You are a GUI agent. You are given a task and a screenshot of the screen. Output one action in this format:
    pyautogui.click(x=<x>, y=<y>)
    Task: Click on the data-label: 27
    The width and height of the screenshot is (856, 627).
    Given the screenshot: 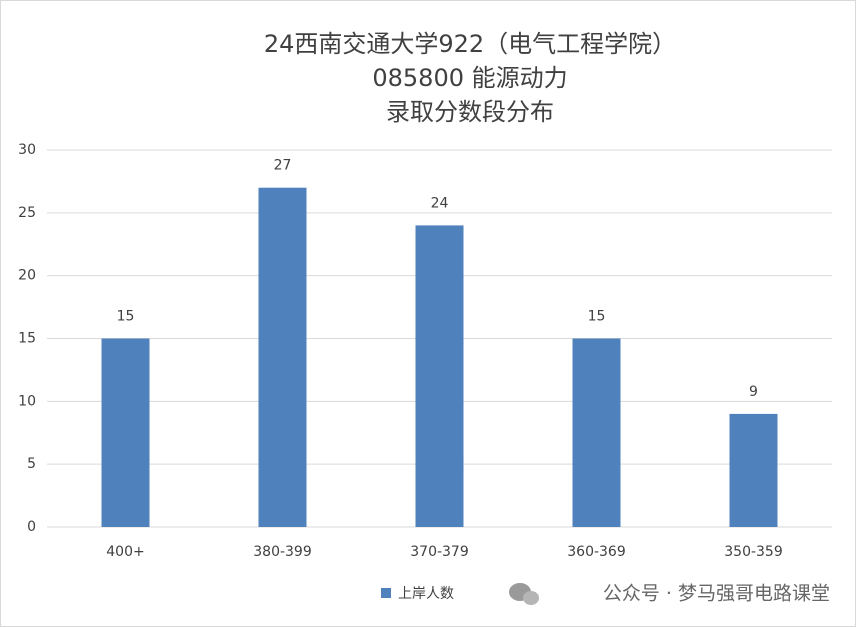 What is the action you would take?
    pyautogui.click(x=283, y=166)
    